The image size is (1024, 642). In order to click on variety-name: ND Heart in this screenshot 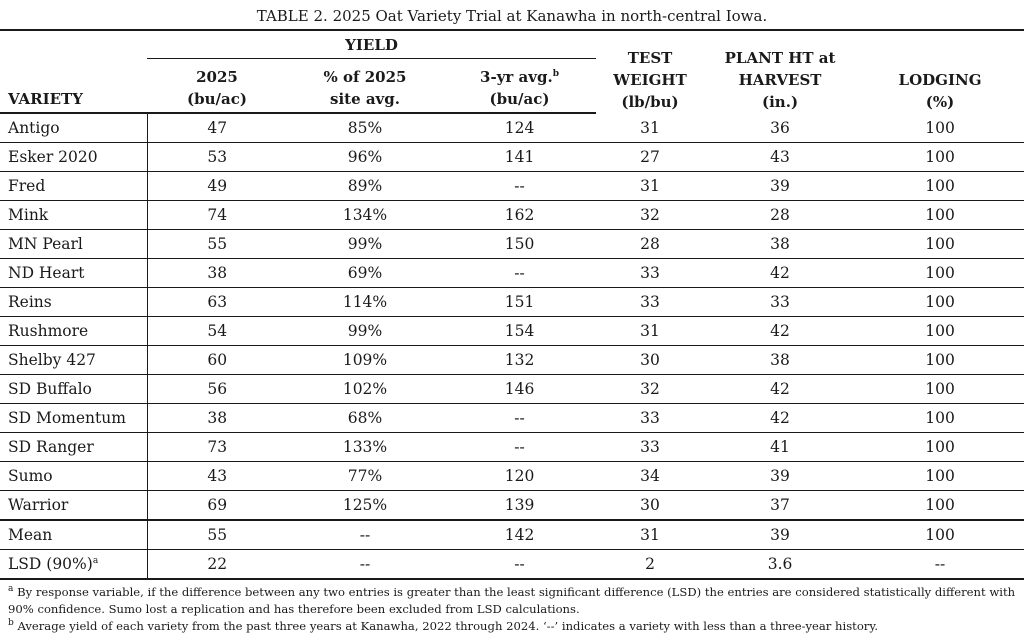, I will do `click(73, 273)`.